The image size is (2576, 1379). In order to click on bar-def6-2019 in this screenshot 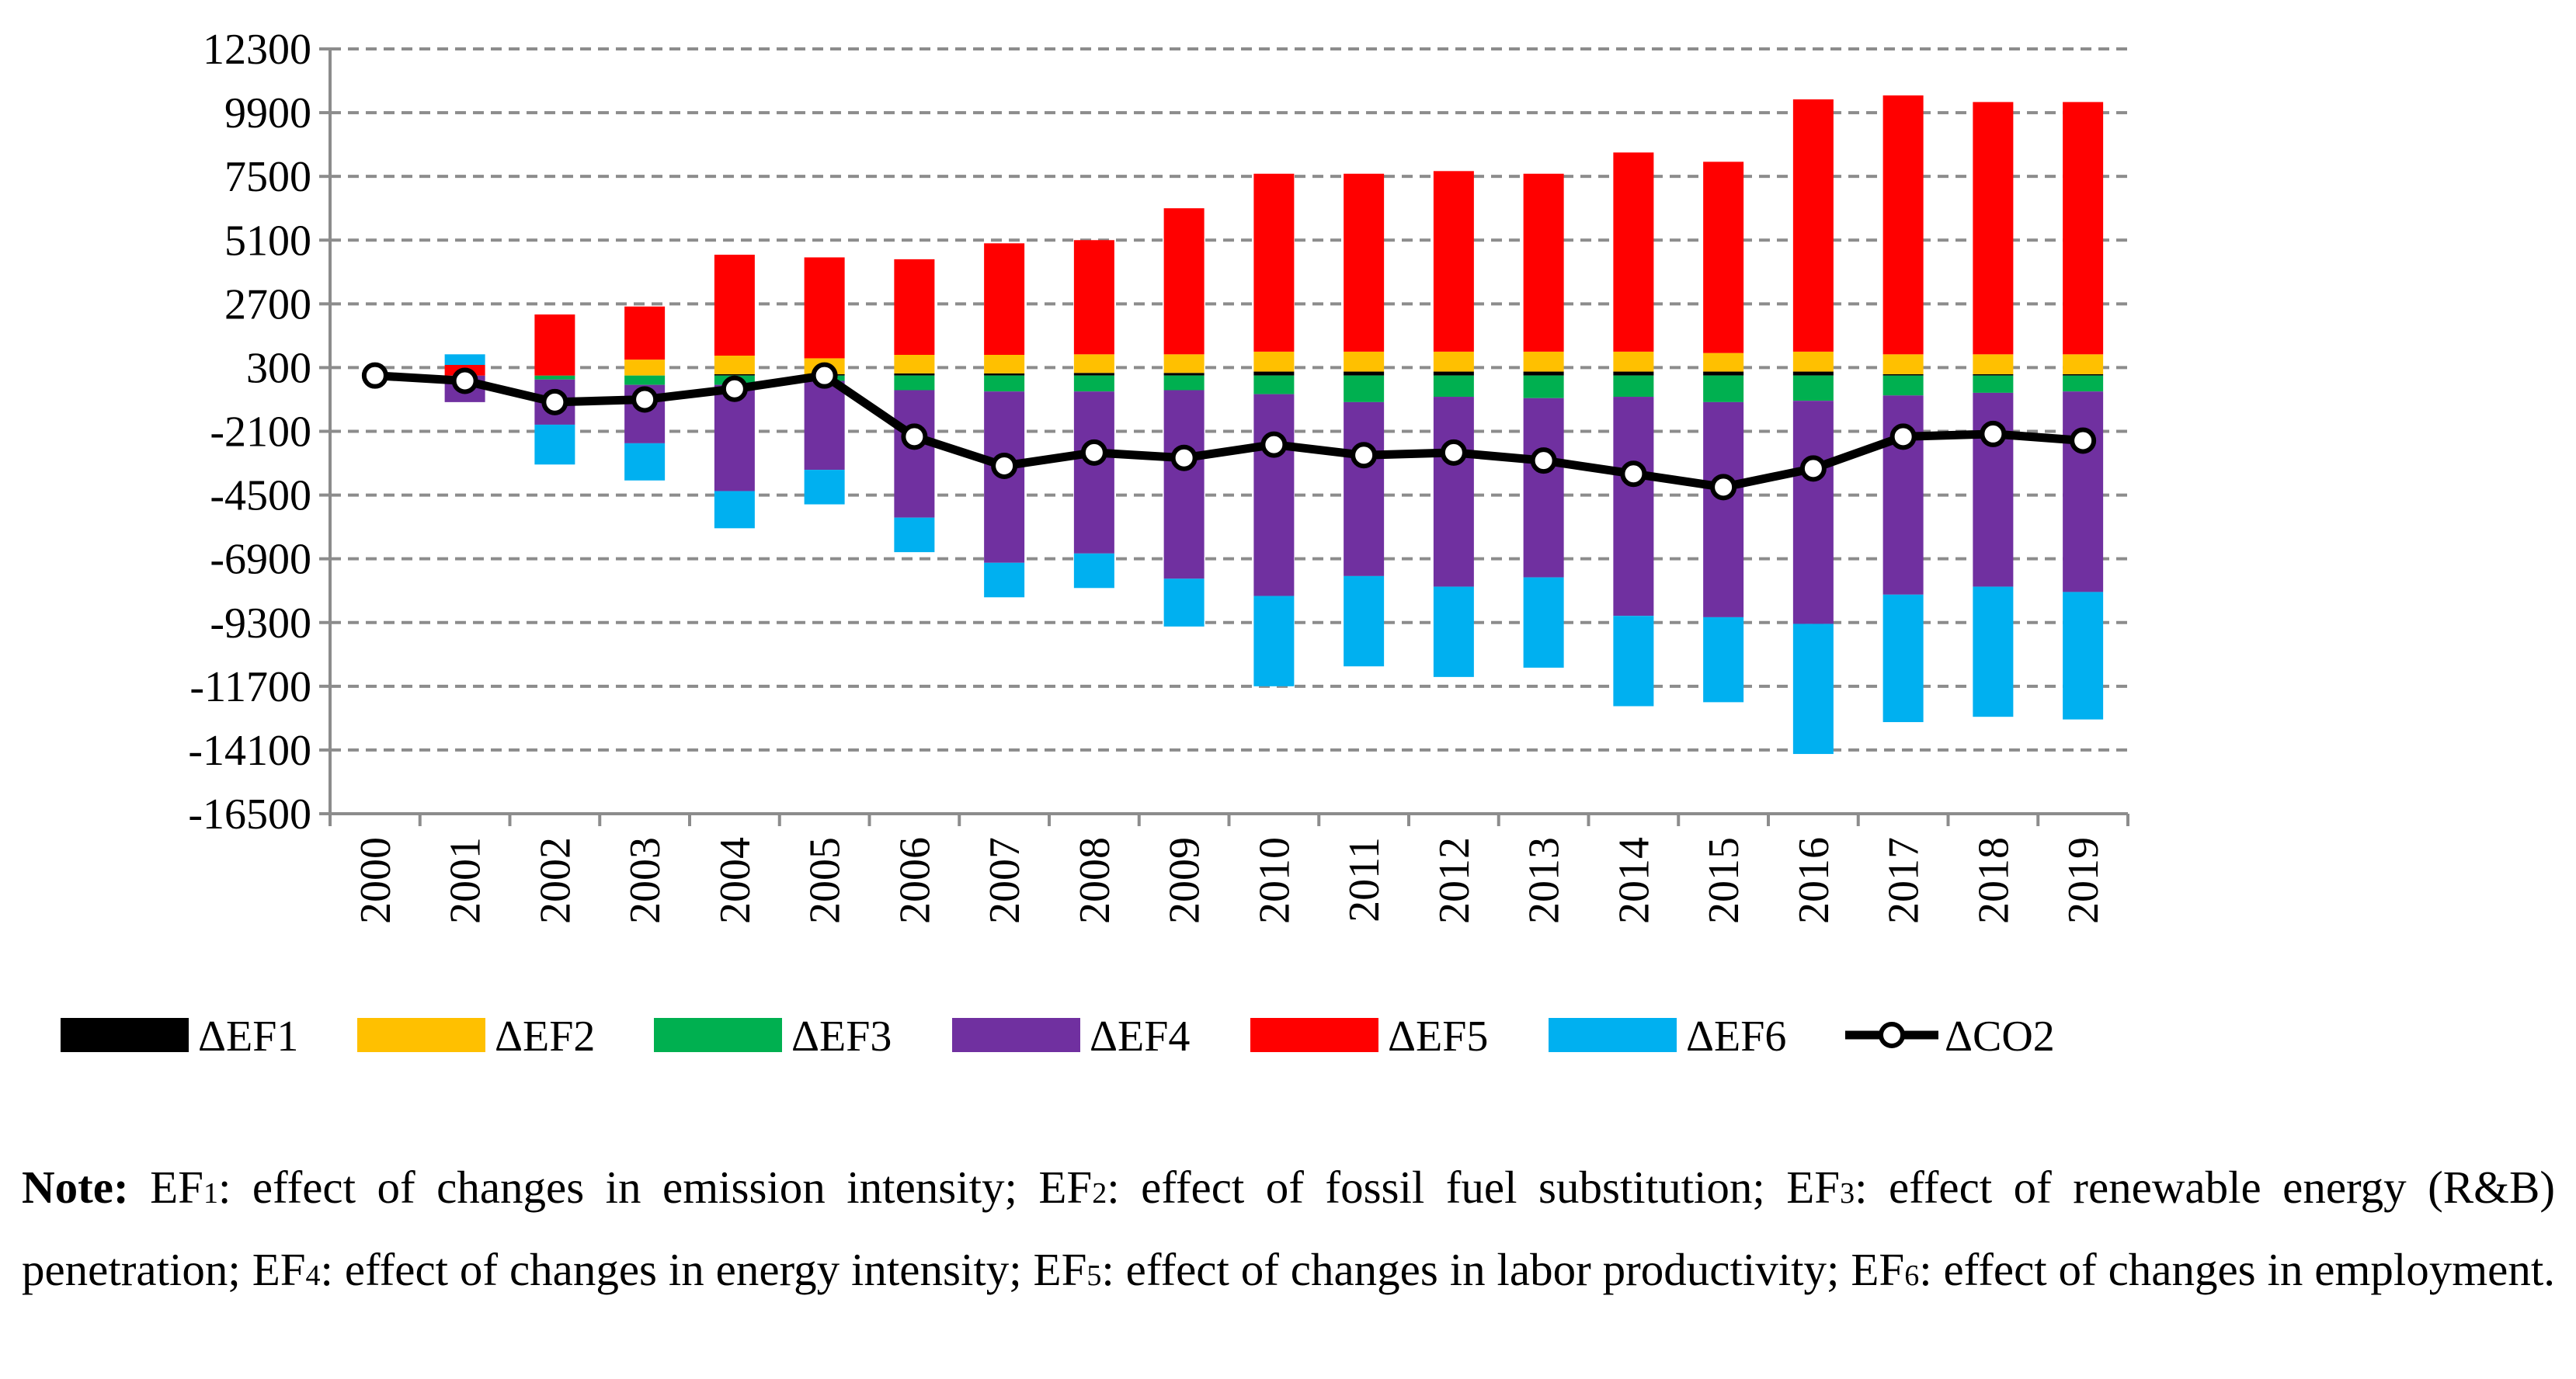, I will do `click(2083, 656)`.